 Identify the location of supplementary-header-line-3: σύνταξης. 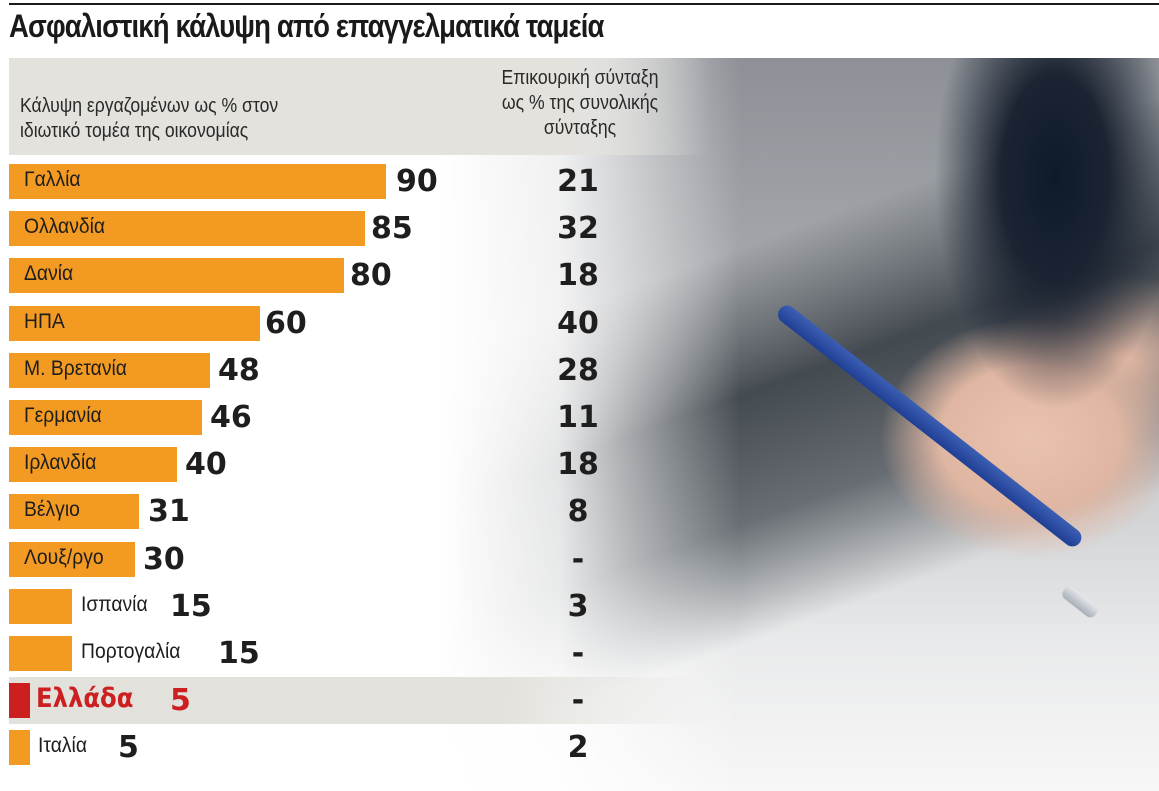
(580, 128).